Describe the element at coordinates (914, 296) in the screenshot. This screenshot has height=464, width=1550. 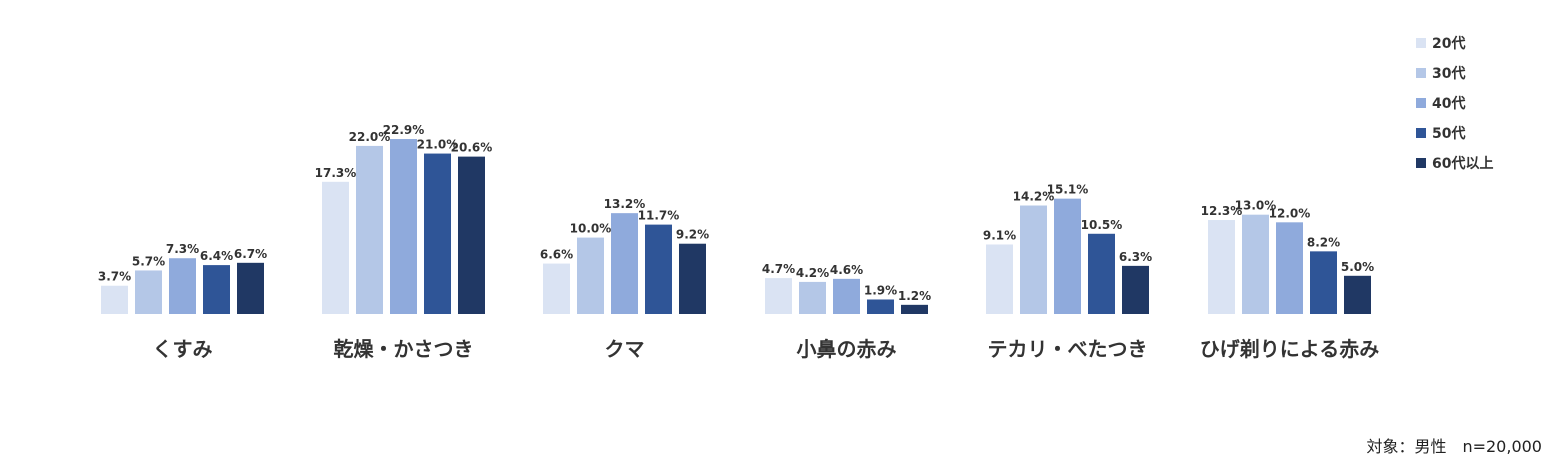
I see `data-label: 1.2%` at that location.